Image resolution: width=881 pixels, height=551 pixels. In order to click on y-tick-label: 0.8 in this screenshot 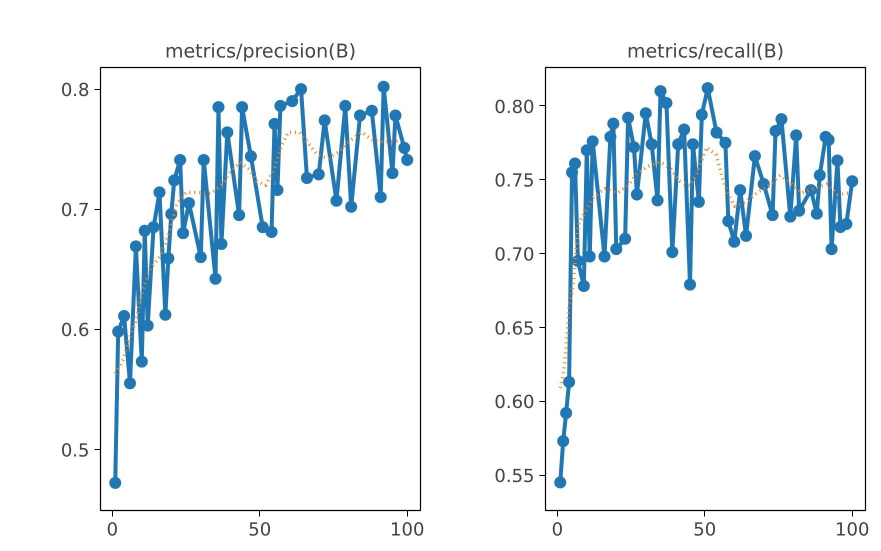, I will do `click(75, 91)`.